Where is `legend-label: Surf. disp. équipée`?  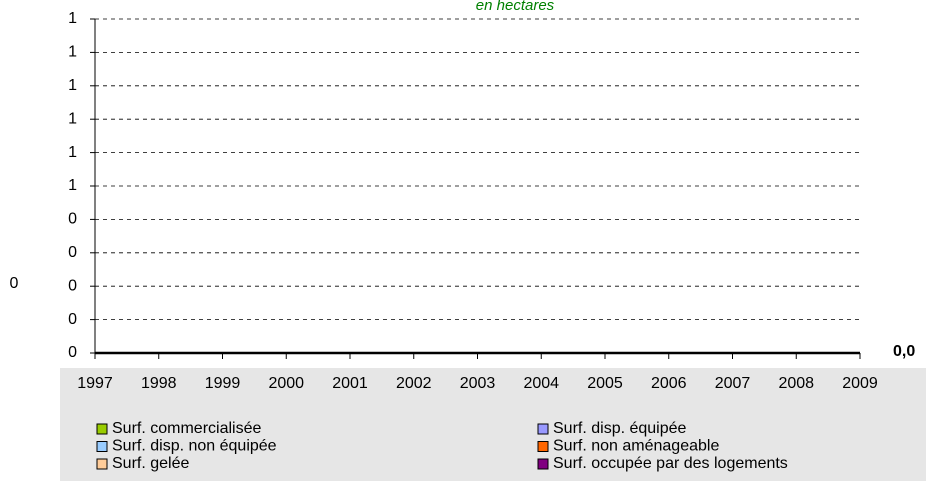 legend-label: Surf. disp. équipée is located at coordinates (620, 428).